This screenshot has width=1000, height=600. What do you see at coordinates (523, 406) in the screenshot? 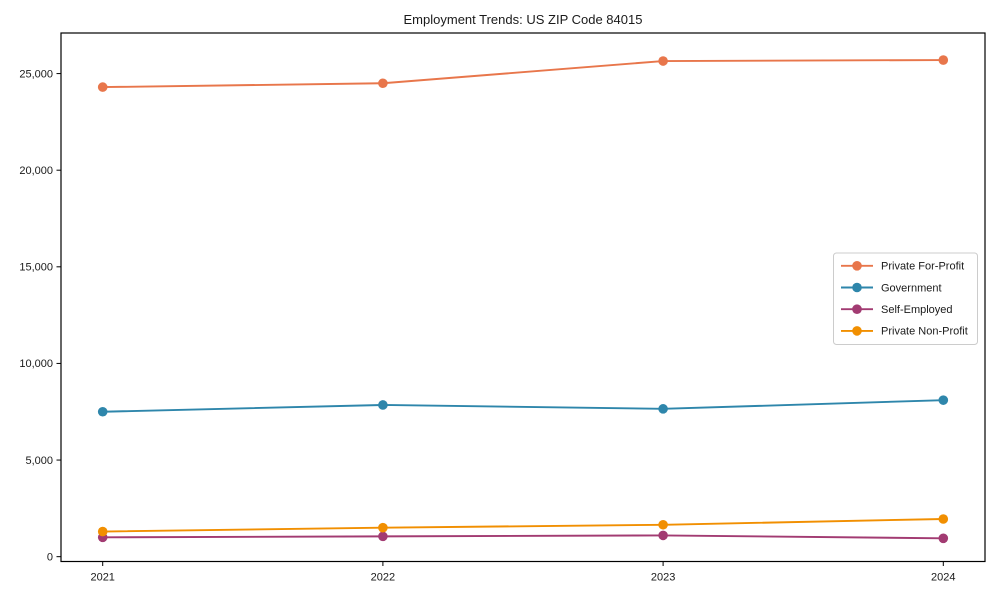
I see `series-line-government` at bounding box center [523, 406].